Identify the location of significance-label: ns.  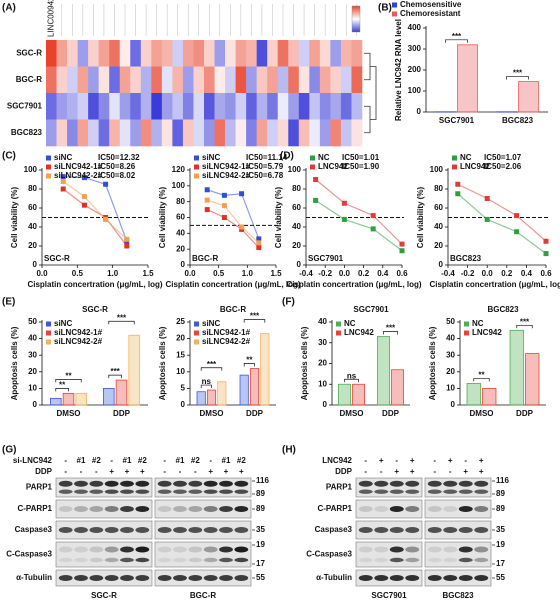
(352, 375).